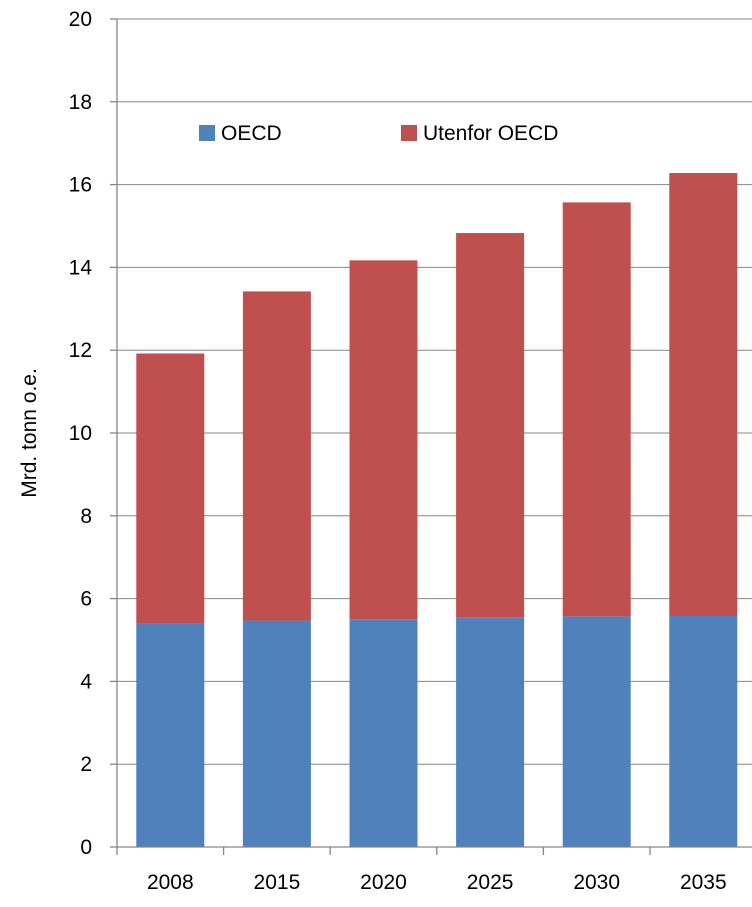 The image size is (752, 907). Describe the element at coordinates (490, 133) in the screenshot. I see `legend-label: Utenfor OECD` at that location.